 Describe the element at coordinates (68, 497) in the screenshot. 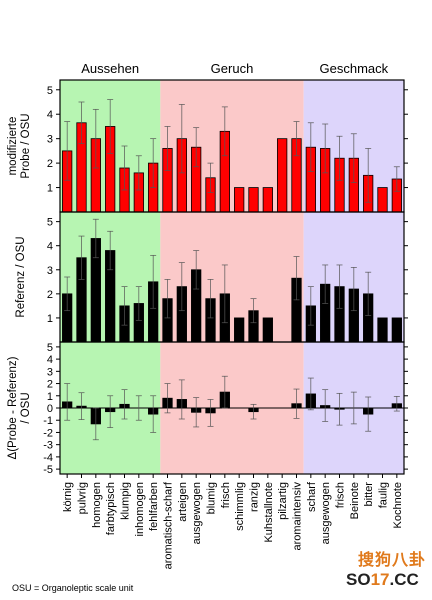

I see `x-tick-label: körnig` at that location.